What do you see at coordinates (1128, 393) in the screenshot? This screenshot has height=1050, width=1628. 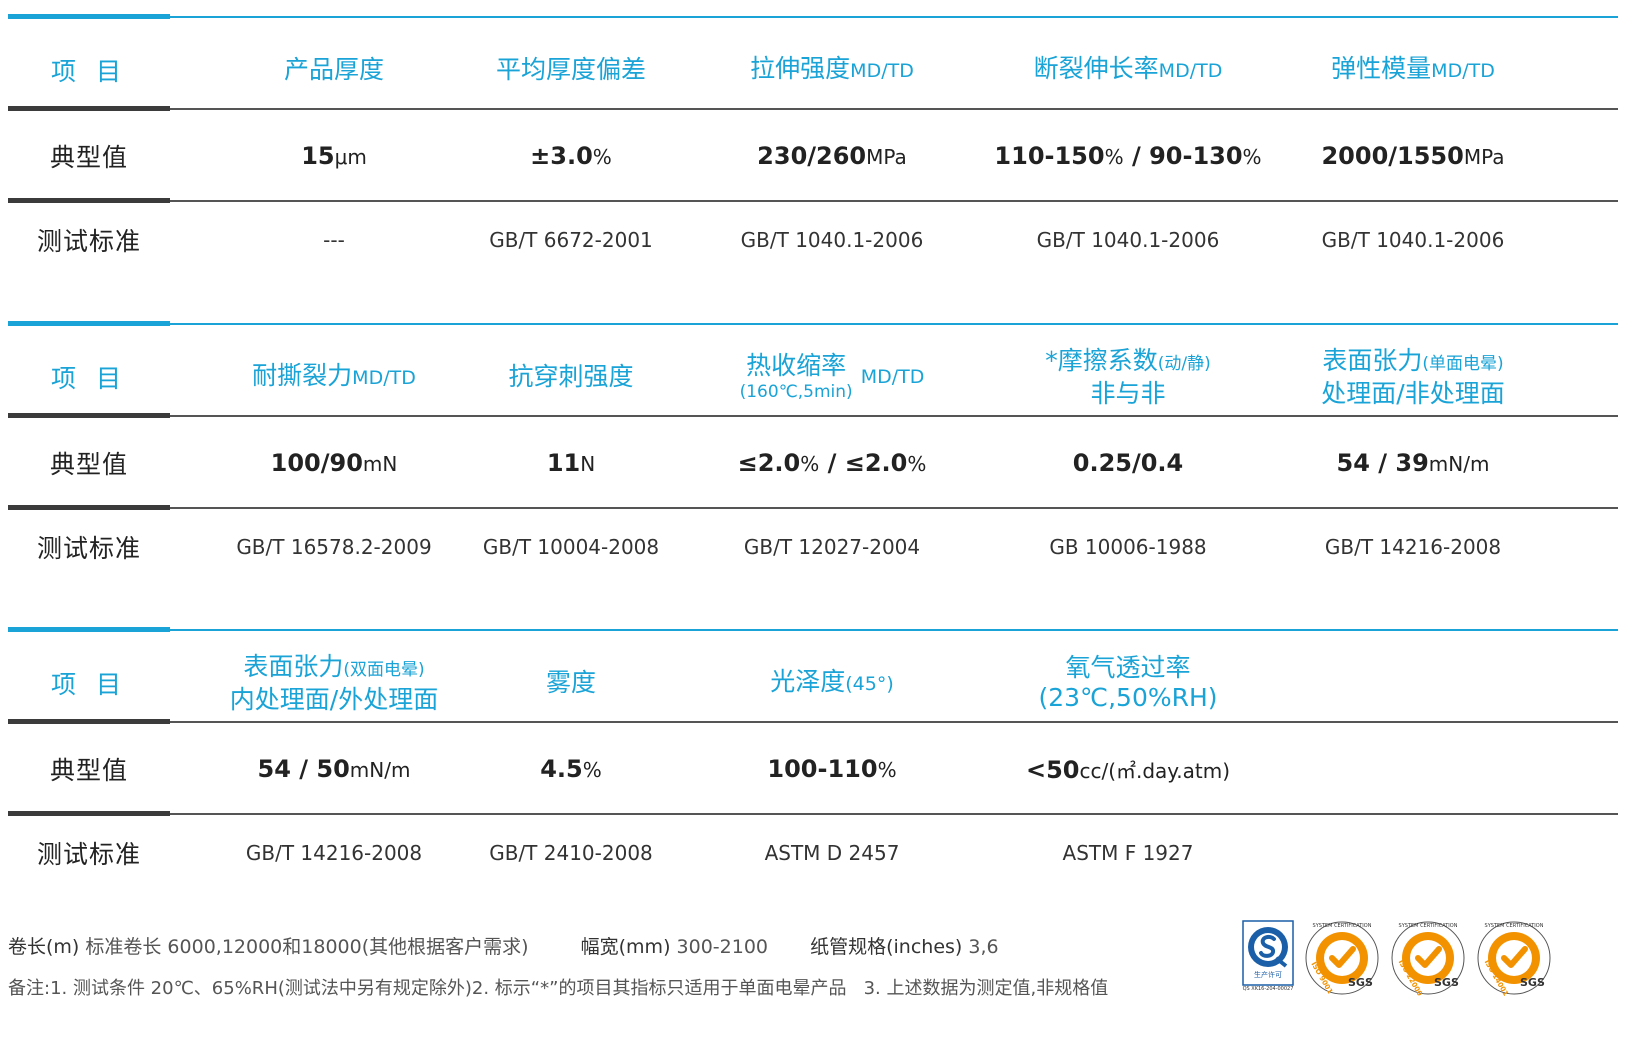 I see `header-subtext: 非与非` at bounding box center [1128, 393].